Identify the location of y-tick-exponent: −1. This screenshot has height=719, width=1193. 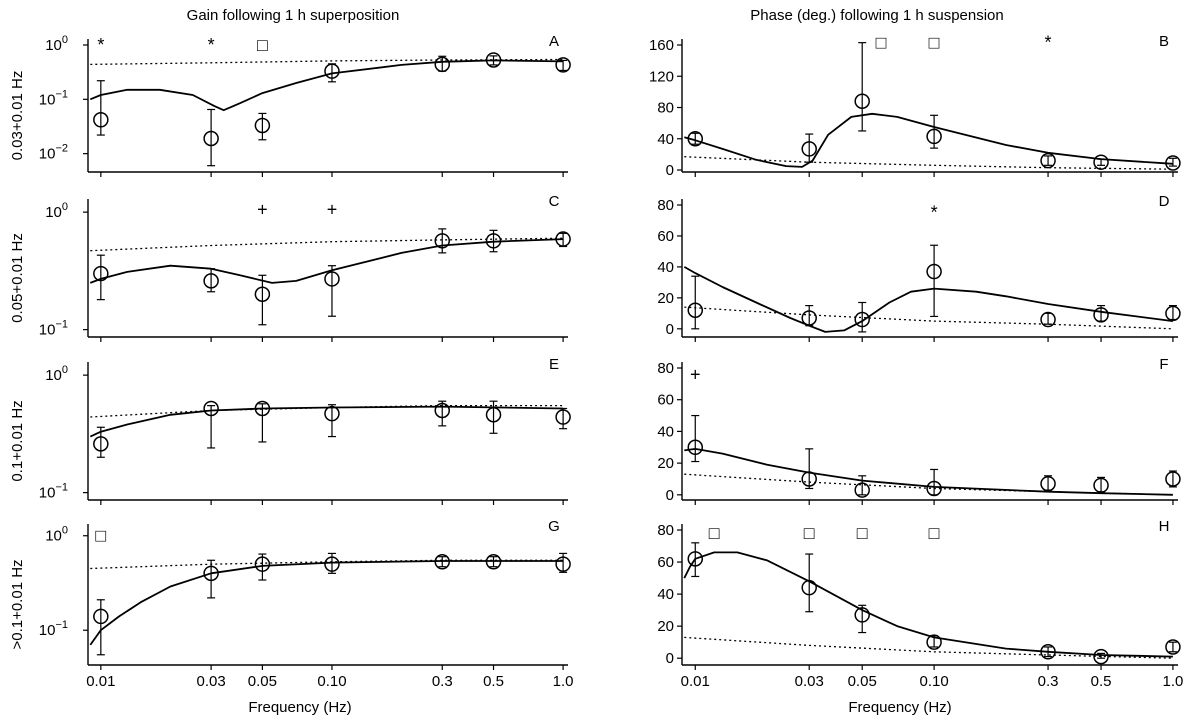
(61, 94).